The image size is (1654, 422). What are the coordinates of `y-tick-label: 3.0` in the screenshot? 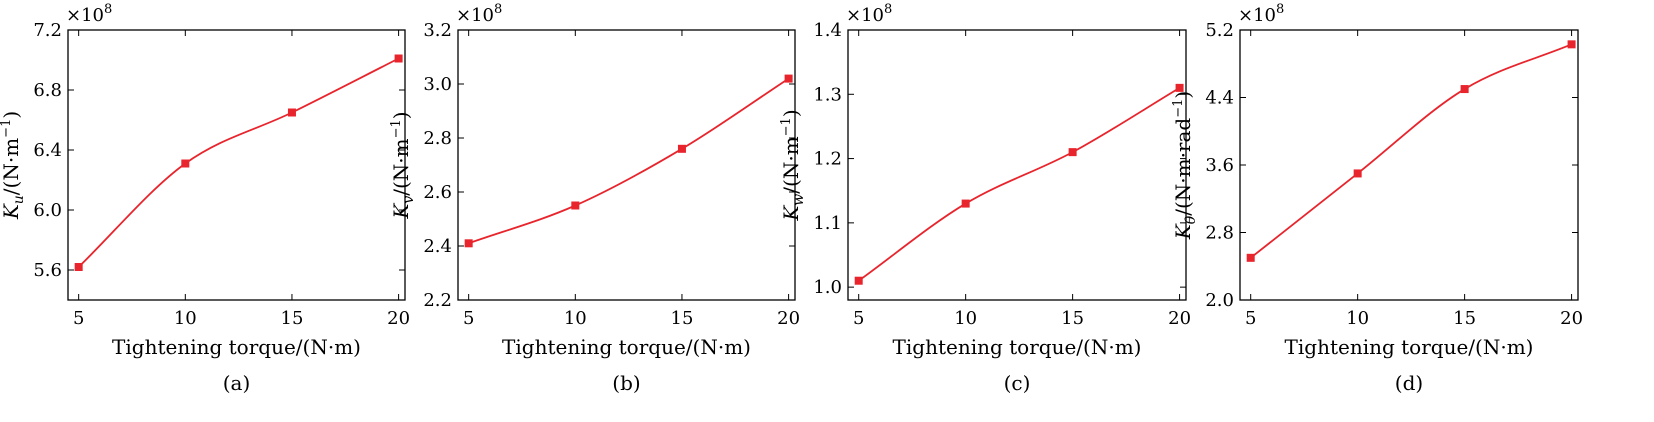 It's located at (437, 84).